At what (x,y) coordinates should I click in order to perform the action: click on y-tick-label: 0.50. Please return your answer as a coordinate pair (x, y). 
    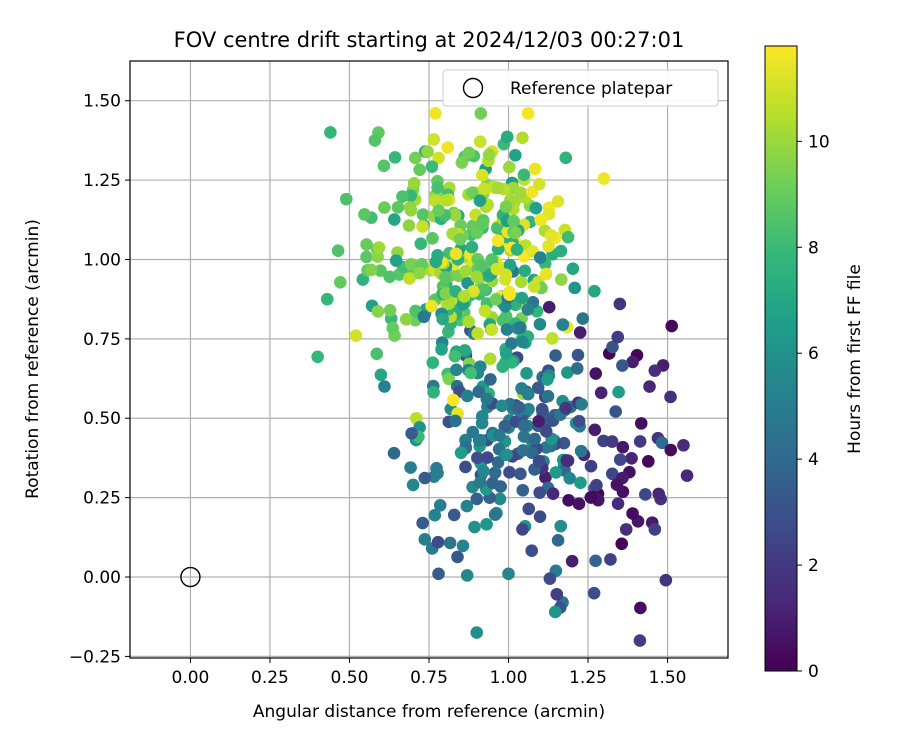
    Looking at the image, I should click on (102, 419).